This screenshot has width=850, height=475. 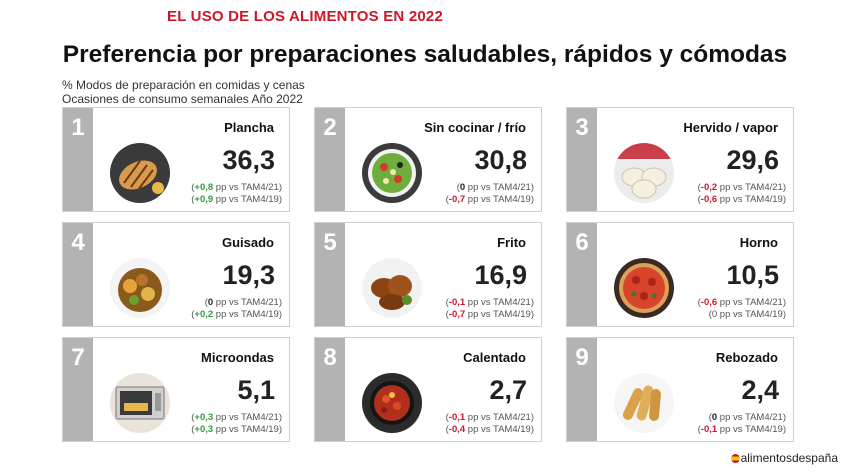 I want to click on card-value: 16,9, so click(x=500, y=275).